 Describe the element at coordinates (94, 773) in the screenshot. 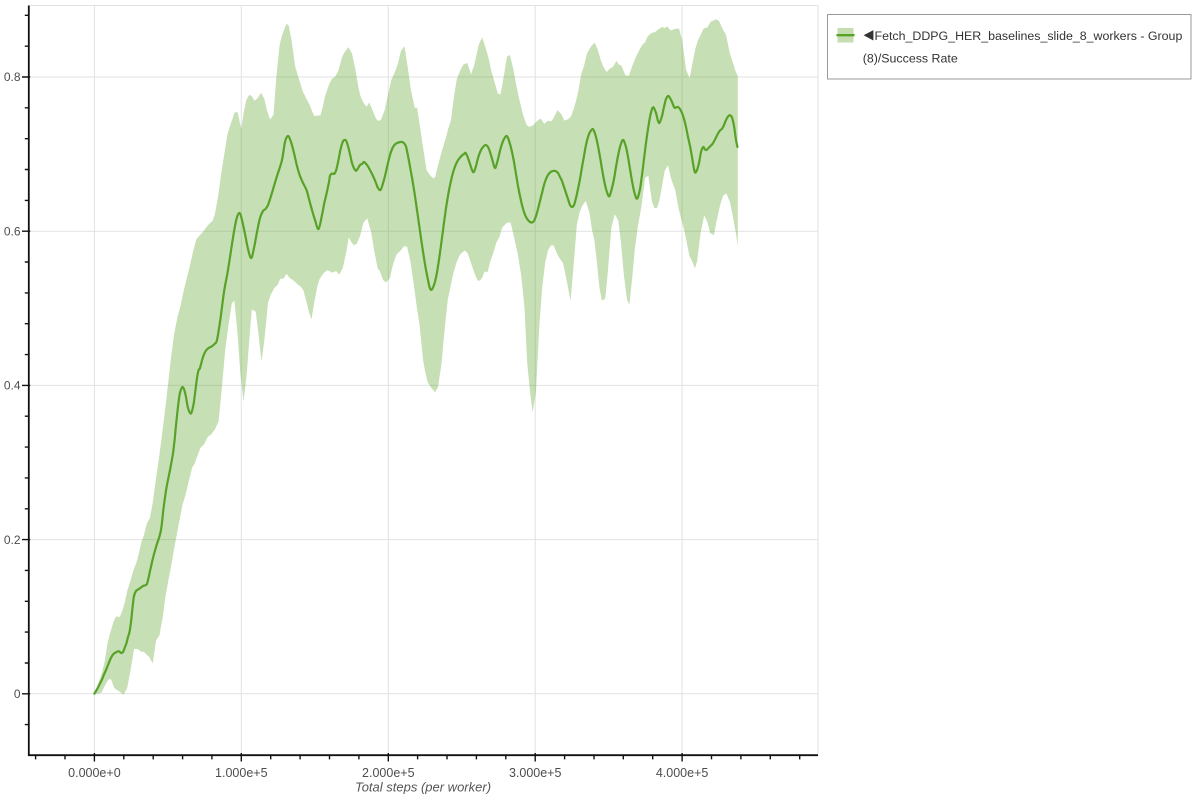

I see `svg-text: 0.000e+0` at that location.